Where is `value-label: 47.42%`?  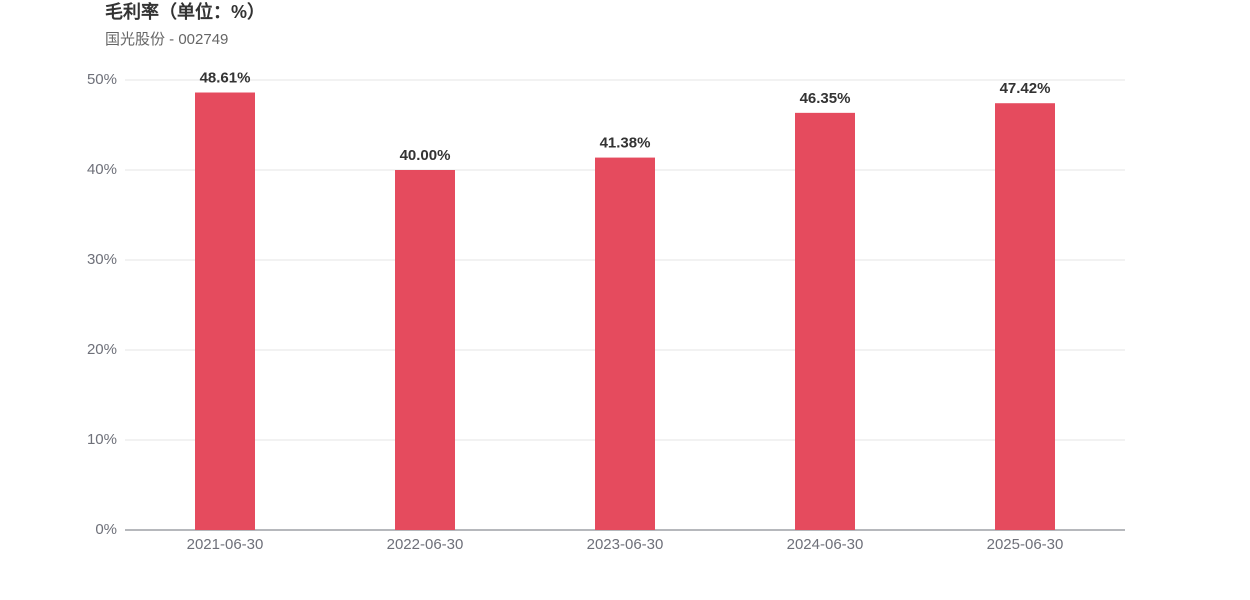 value-label: 47.42% is located at coordinates (1025, 88).